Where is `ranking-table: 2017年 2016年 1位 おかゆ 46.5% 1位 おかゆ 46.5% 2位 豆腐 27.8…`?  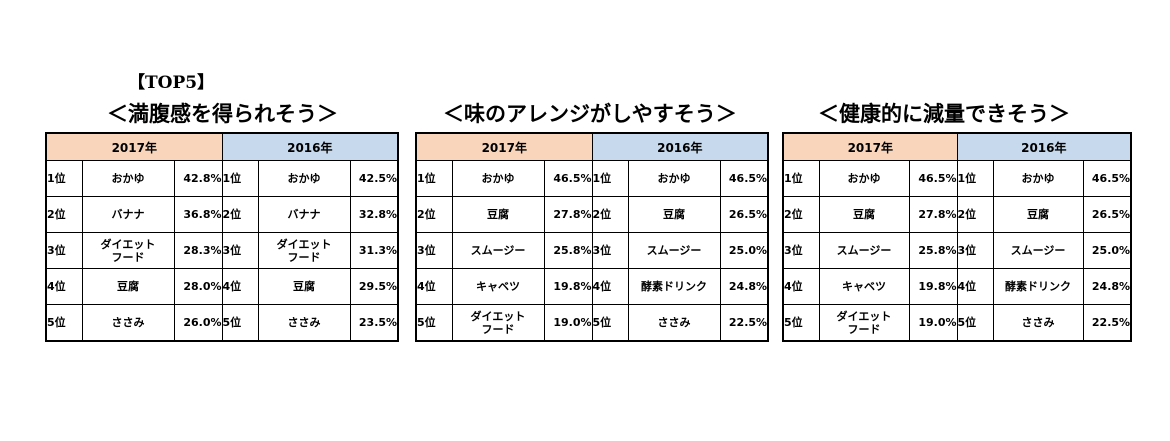
ranking-table: 2017年 2016年 1位 おかゆ 46.5% 1位 おかゆ 46.5% 2位 豆腐 27.8… is located at coordinates (957, 237).